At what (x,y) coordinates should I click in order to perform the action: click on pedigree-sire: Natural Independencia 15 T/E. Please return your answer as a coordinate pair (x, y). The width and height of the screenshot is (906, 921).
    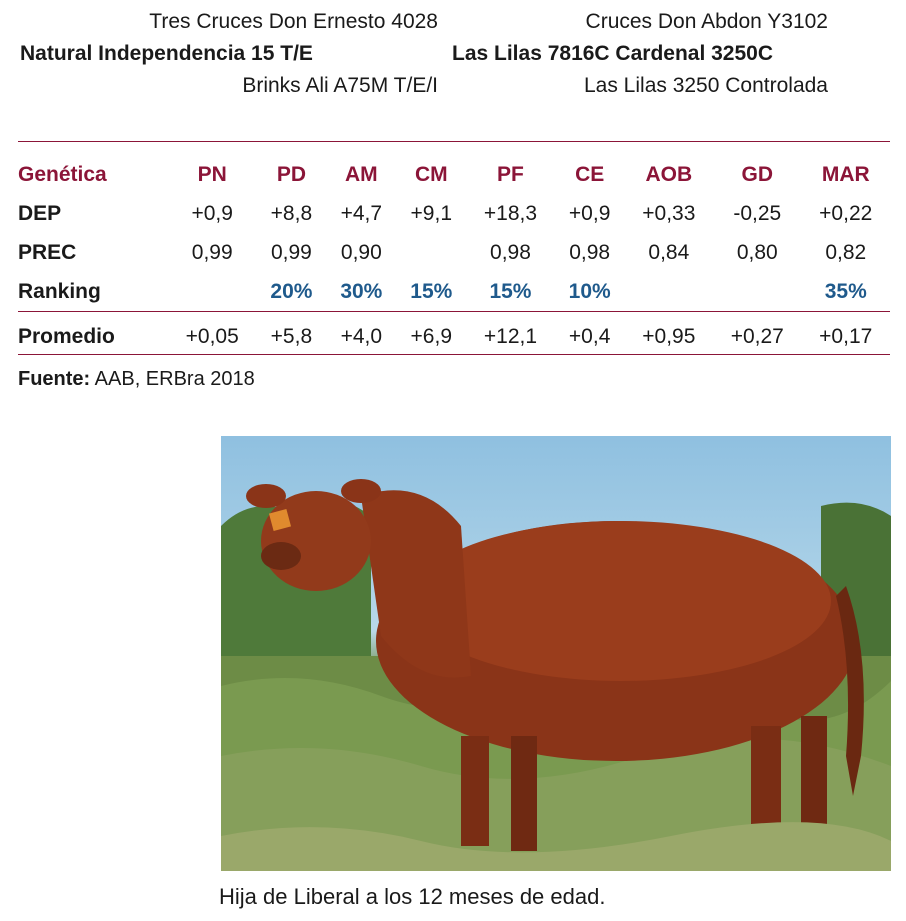
    Looking at the image, I should click on (166, 53).